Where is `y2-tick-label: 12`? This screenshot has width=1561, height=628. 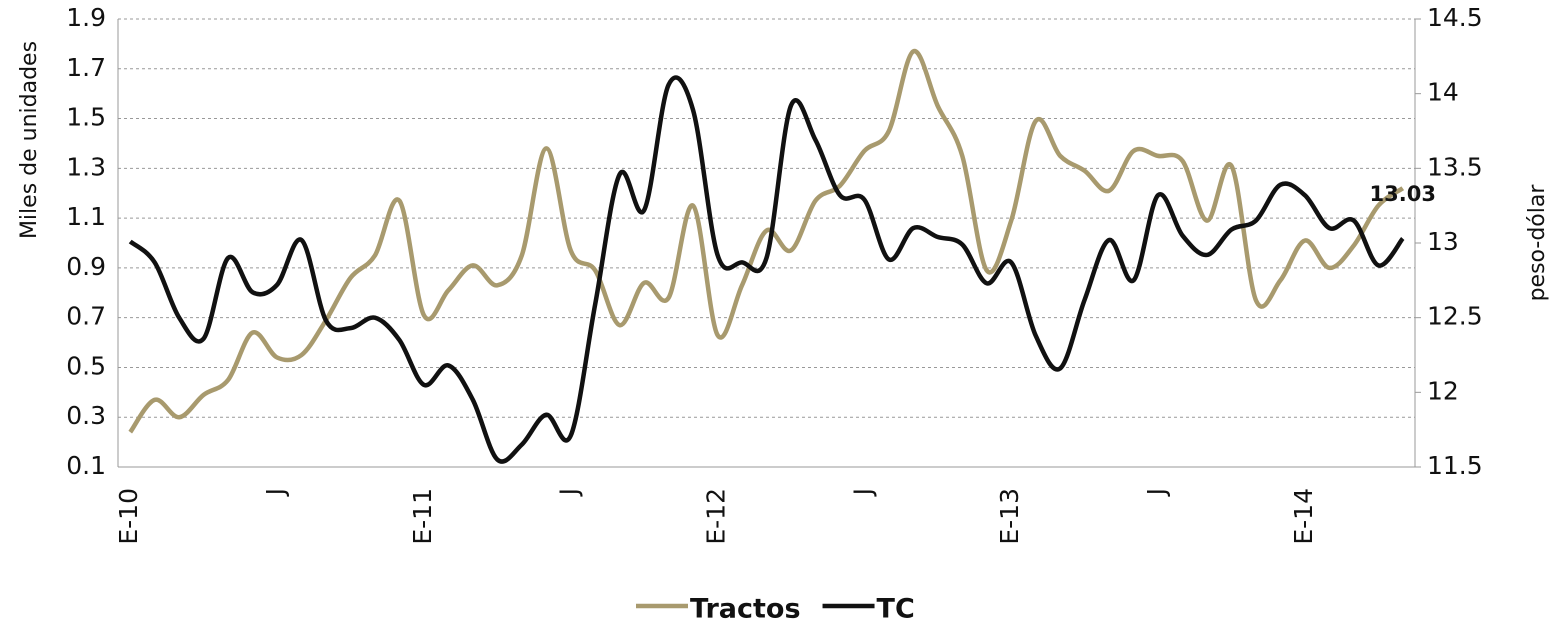
y2-tick-label: 12 is located at coordinates (1443, 390).